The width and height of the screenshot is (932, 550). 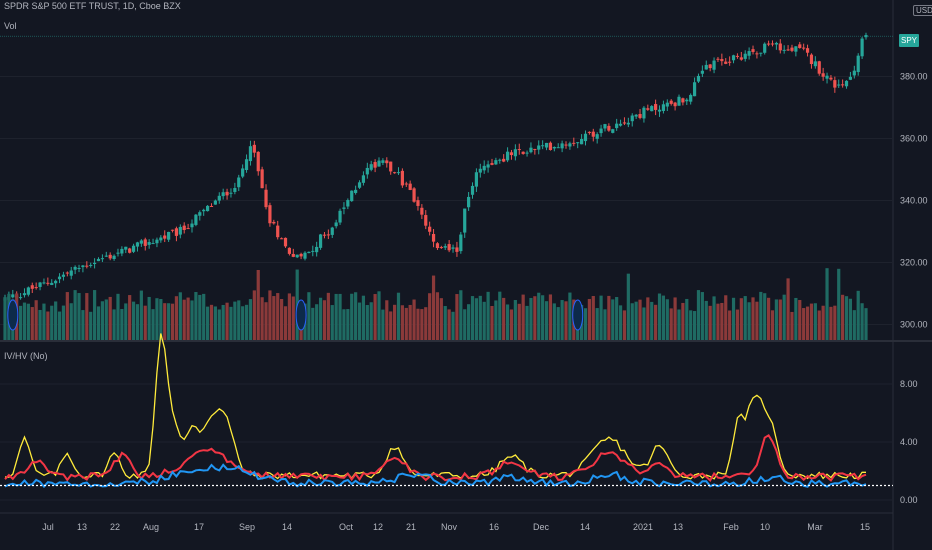 I want to click on indicator-y-tick-label: 8.00, so click(x=909, y=384).